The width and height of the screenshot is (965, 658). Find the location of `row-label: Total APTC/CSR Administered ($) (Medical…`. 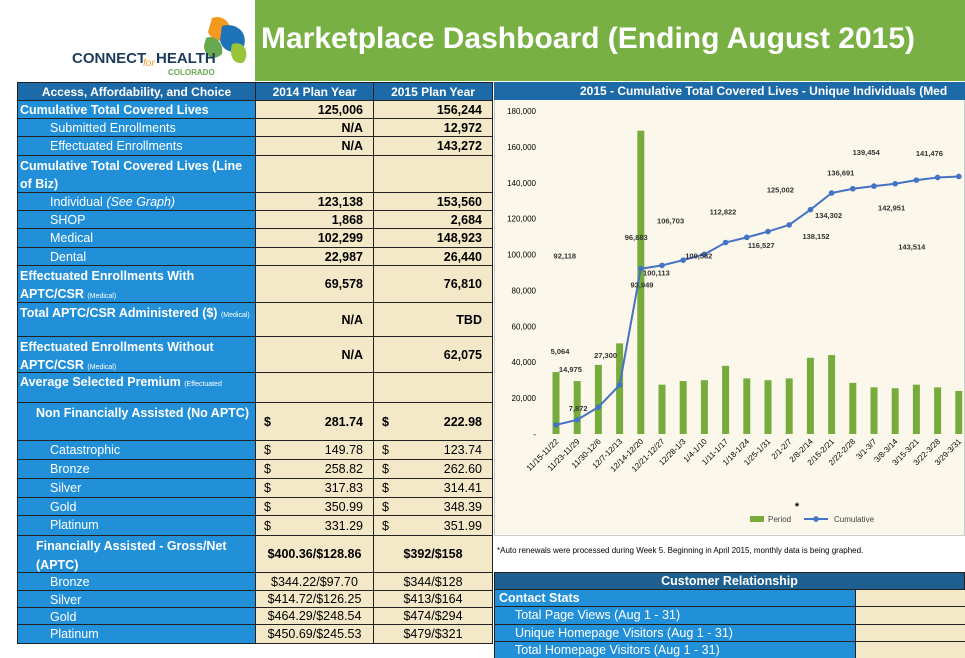

row-label: Total APTC/CSR Administered ($) (Medical… is located at coordinates (136, 319).